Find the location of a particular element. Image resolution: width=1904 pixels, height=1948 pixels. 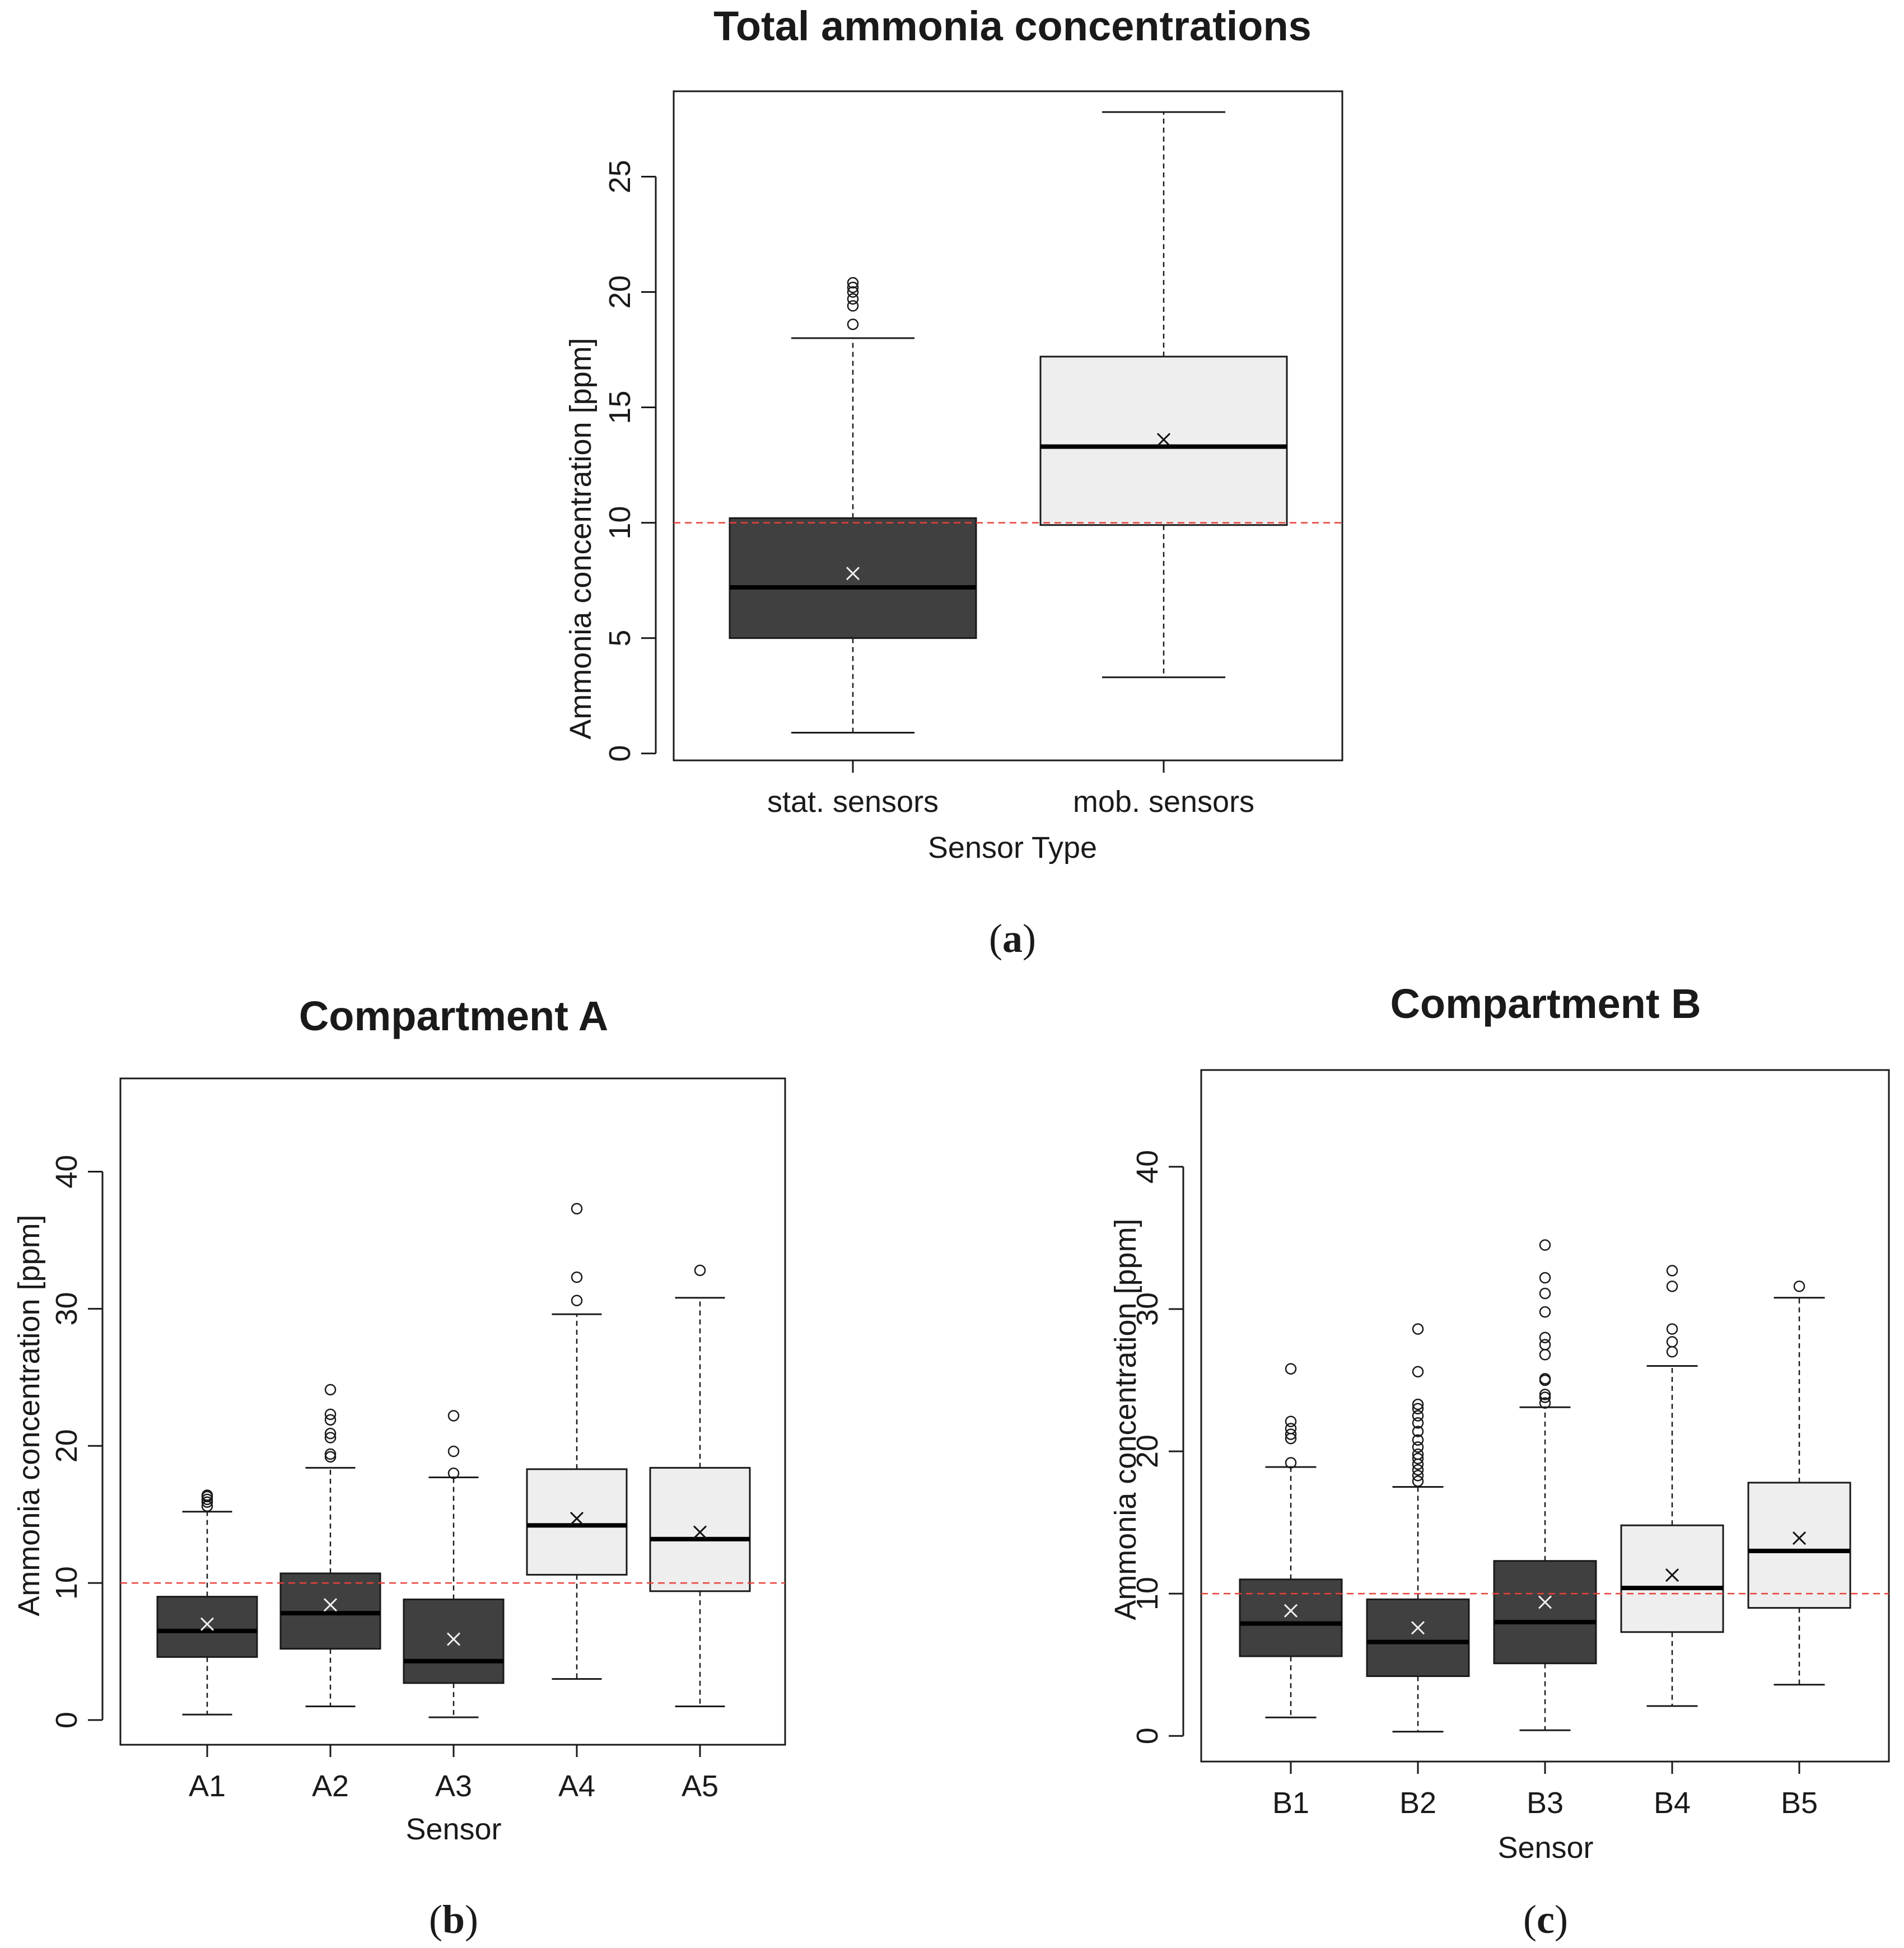

box-a5 is located at coordinates (700, 1485).